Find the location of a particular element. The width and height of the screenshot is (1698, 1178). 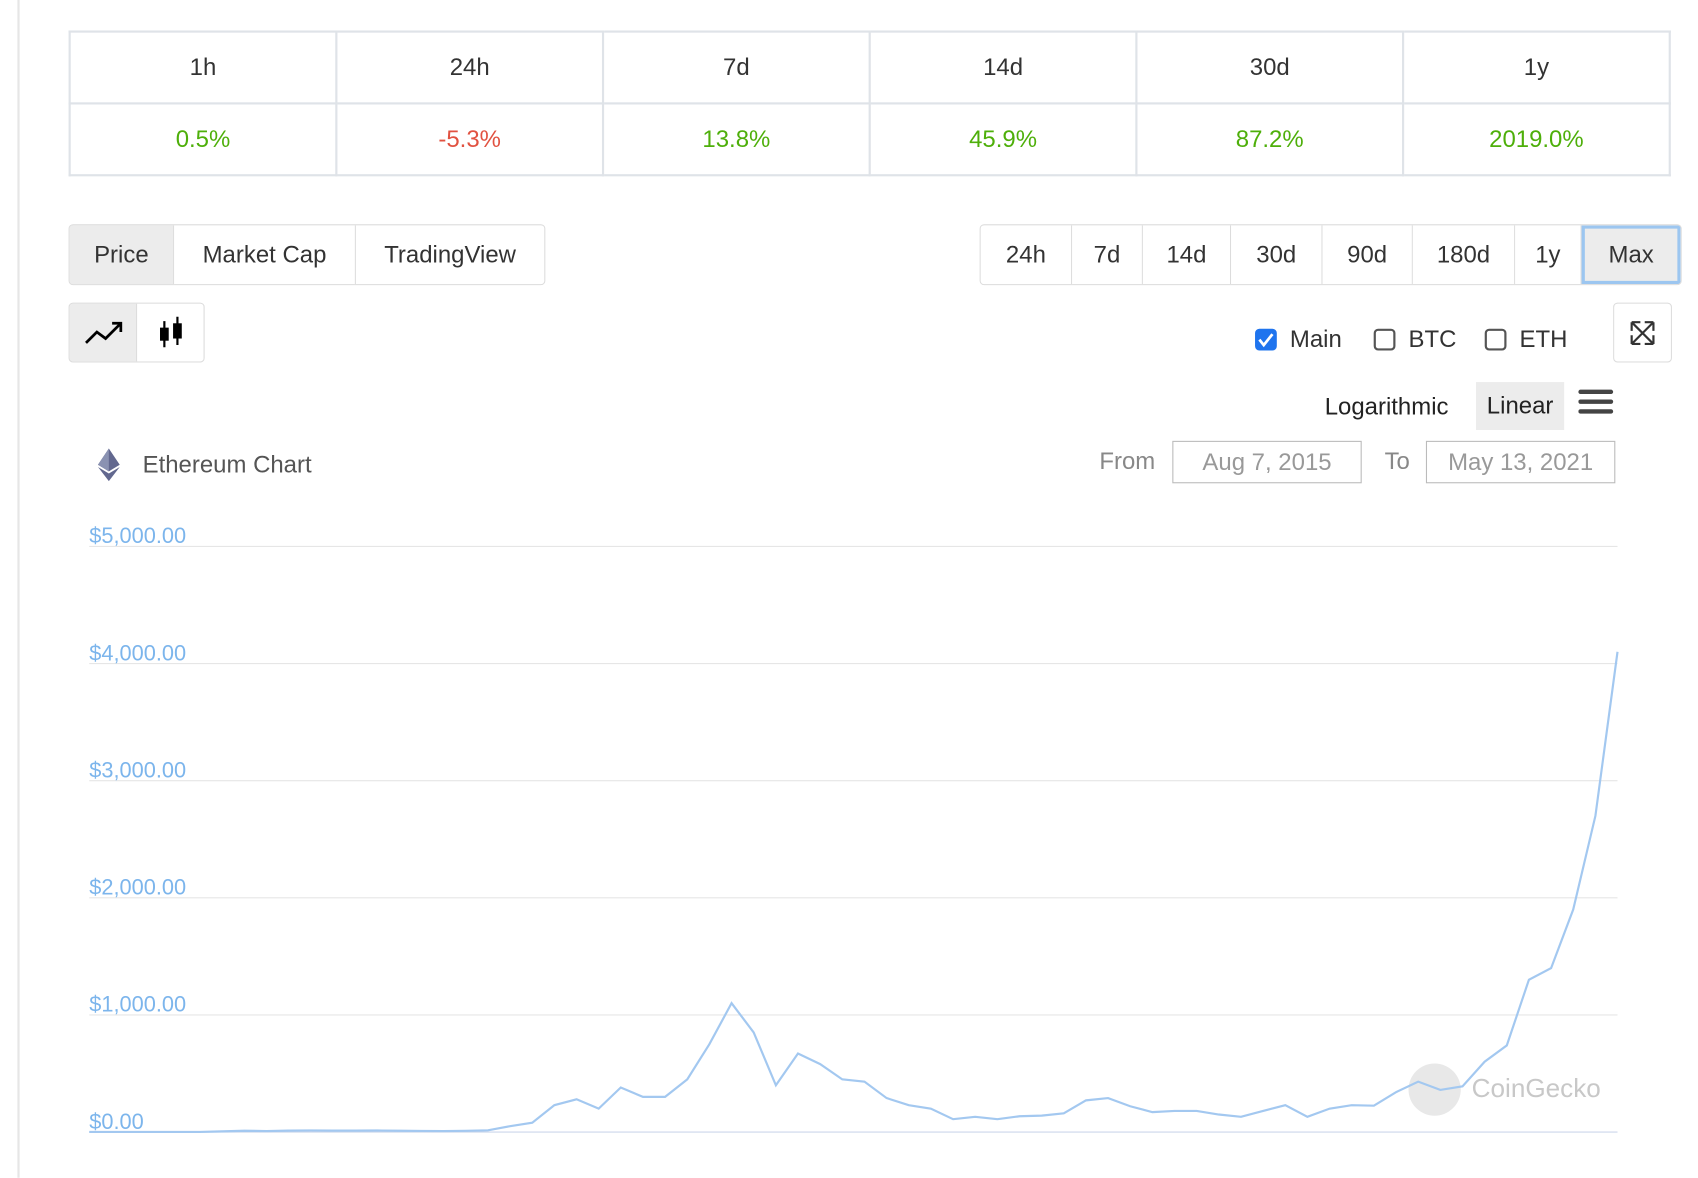

line-style-button is located at coordinates (103, 332).